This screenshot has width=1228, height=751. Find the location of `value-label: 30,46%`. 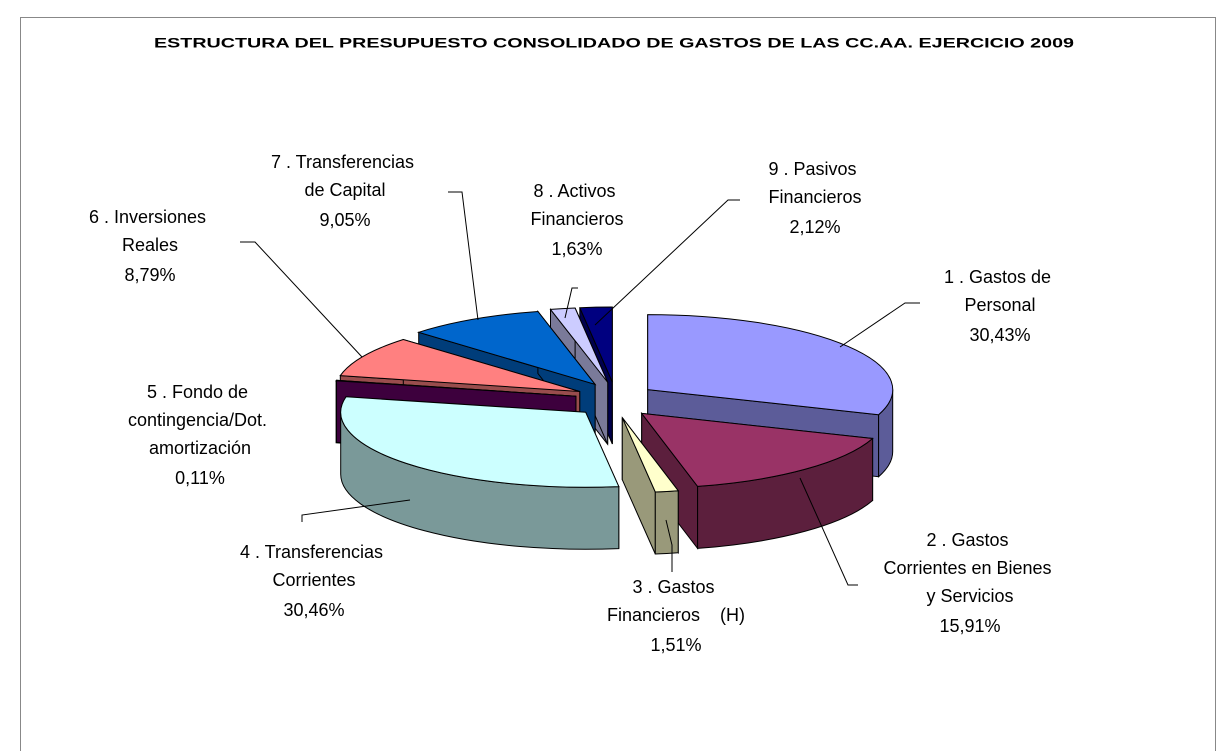

value-label: 30,46% is located at coordinates (313, 610).